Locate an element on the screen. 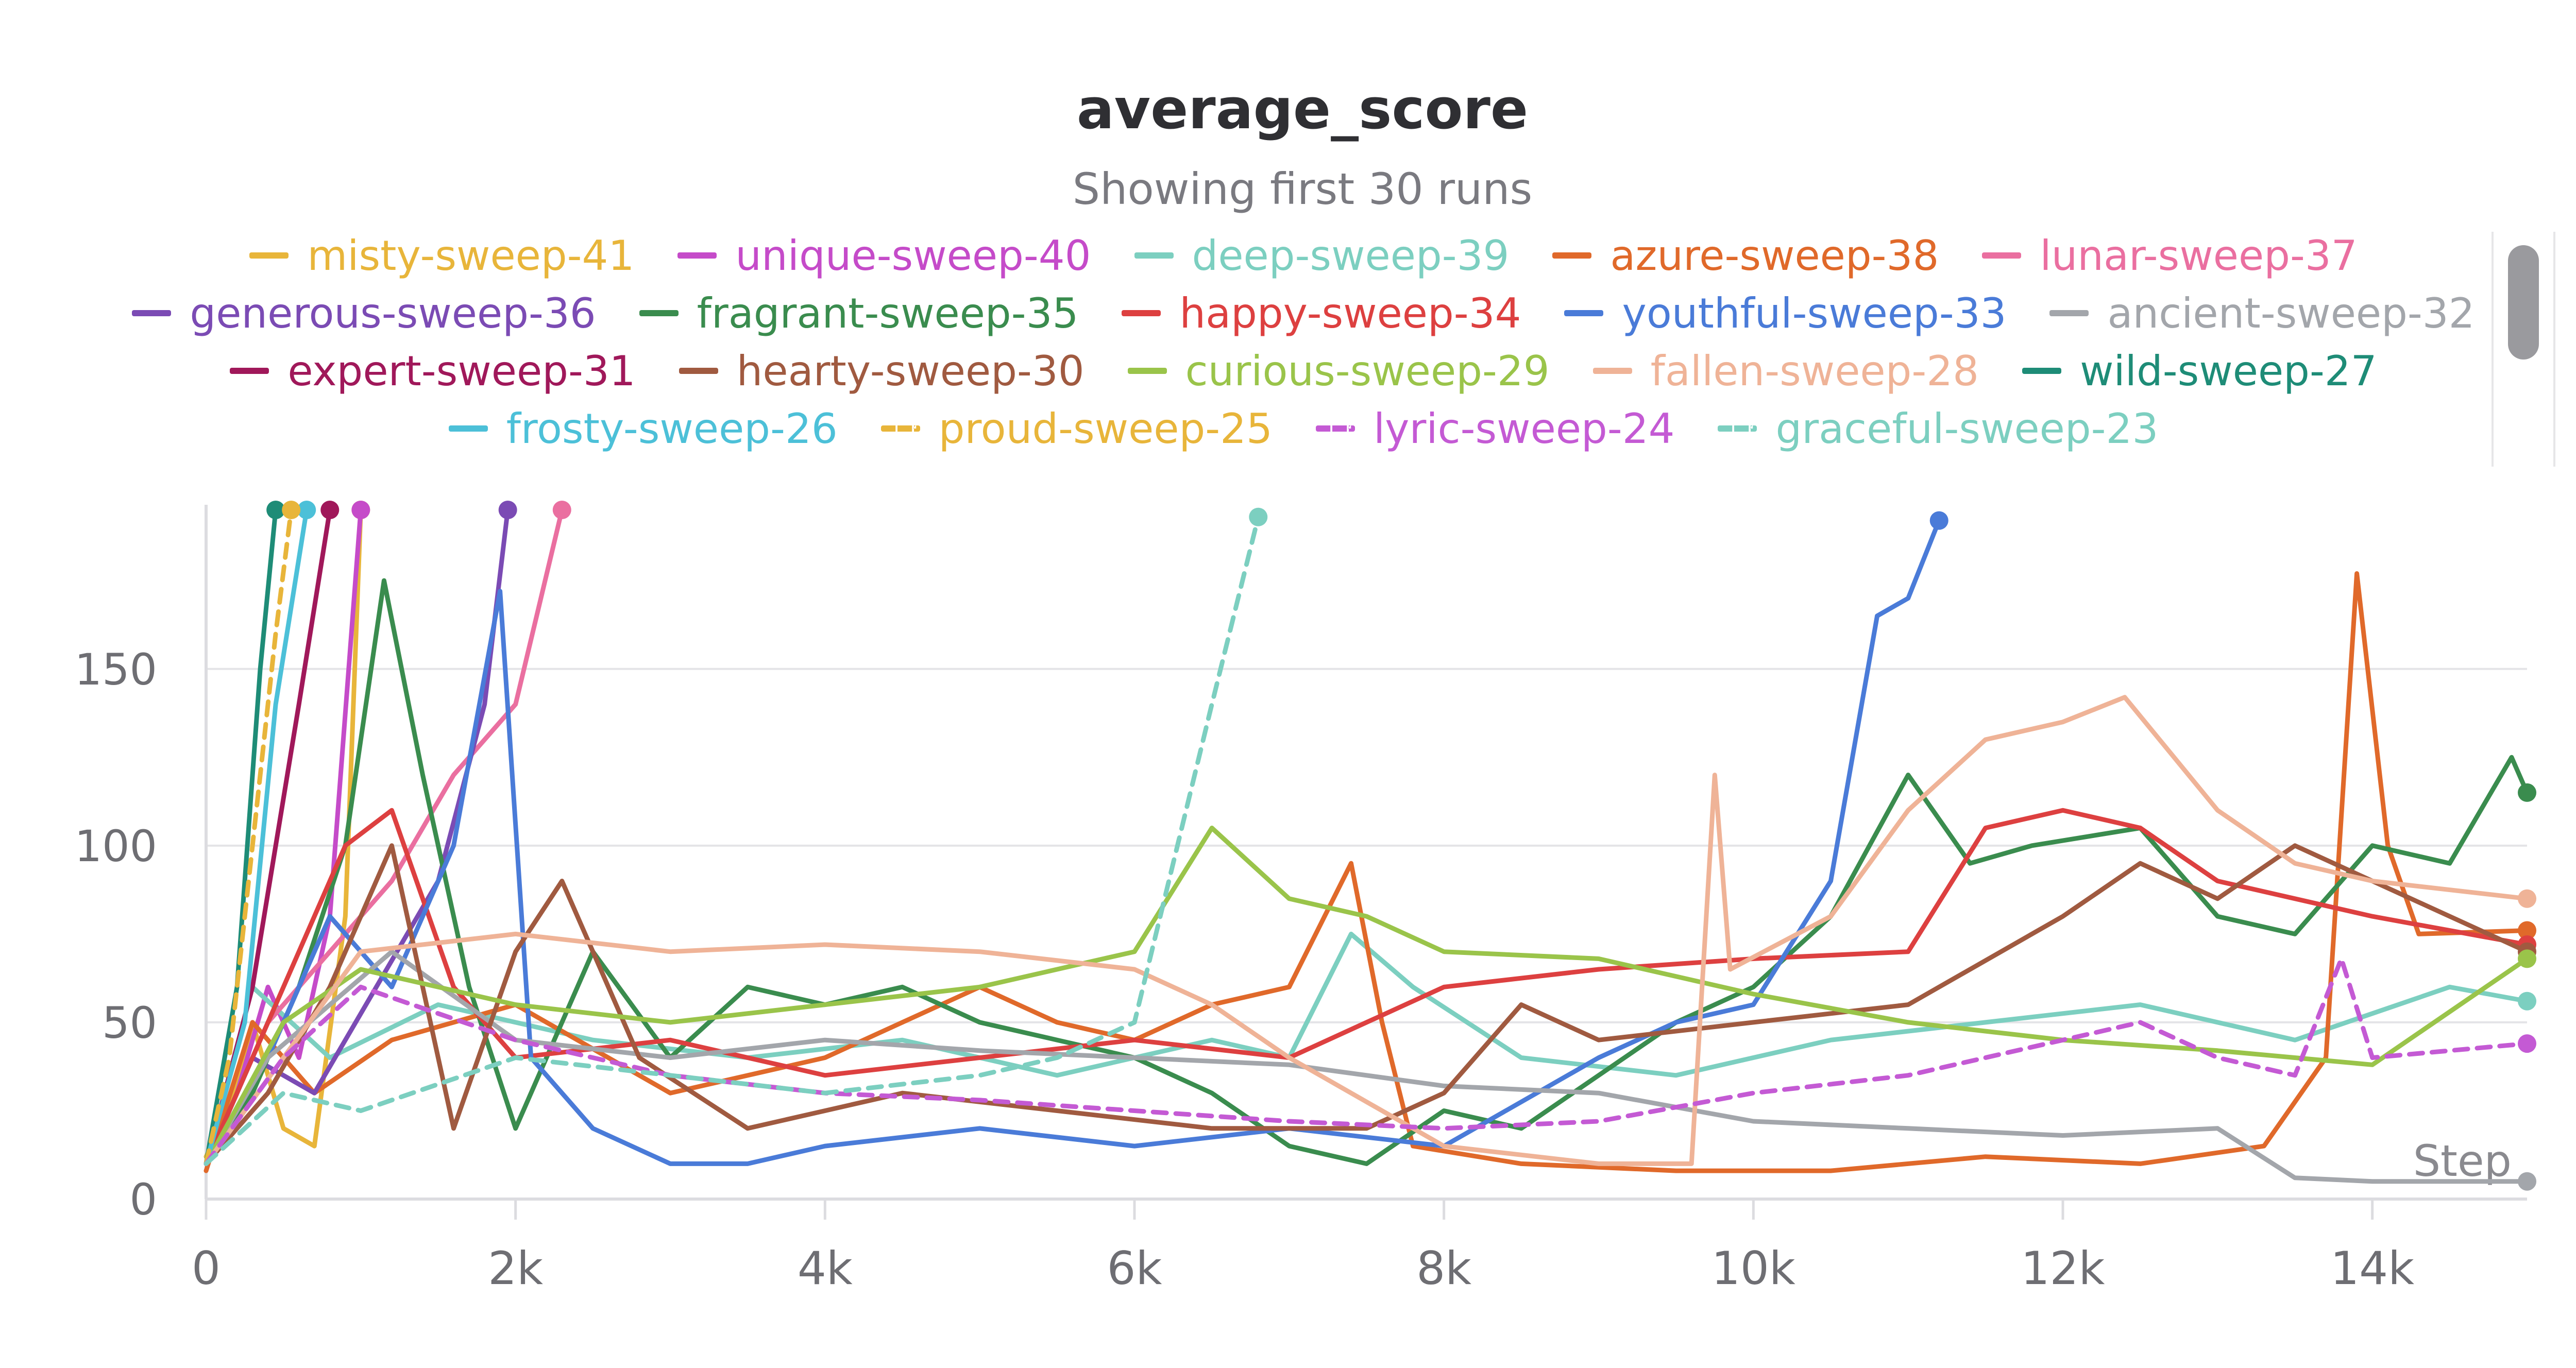 The width and height of the screenshot is (2576, 1368). legend-item: lunar-sweep-37 is located at coordinates (2170, 255).